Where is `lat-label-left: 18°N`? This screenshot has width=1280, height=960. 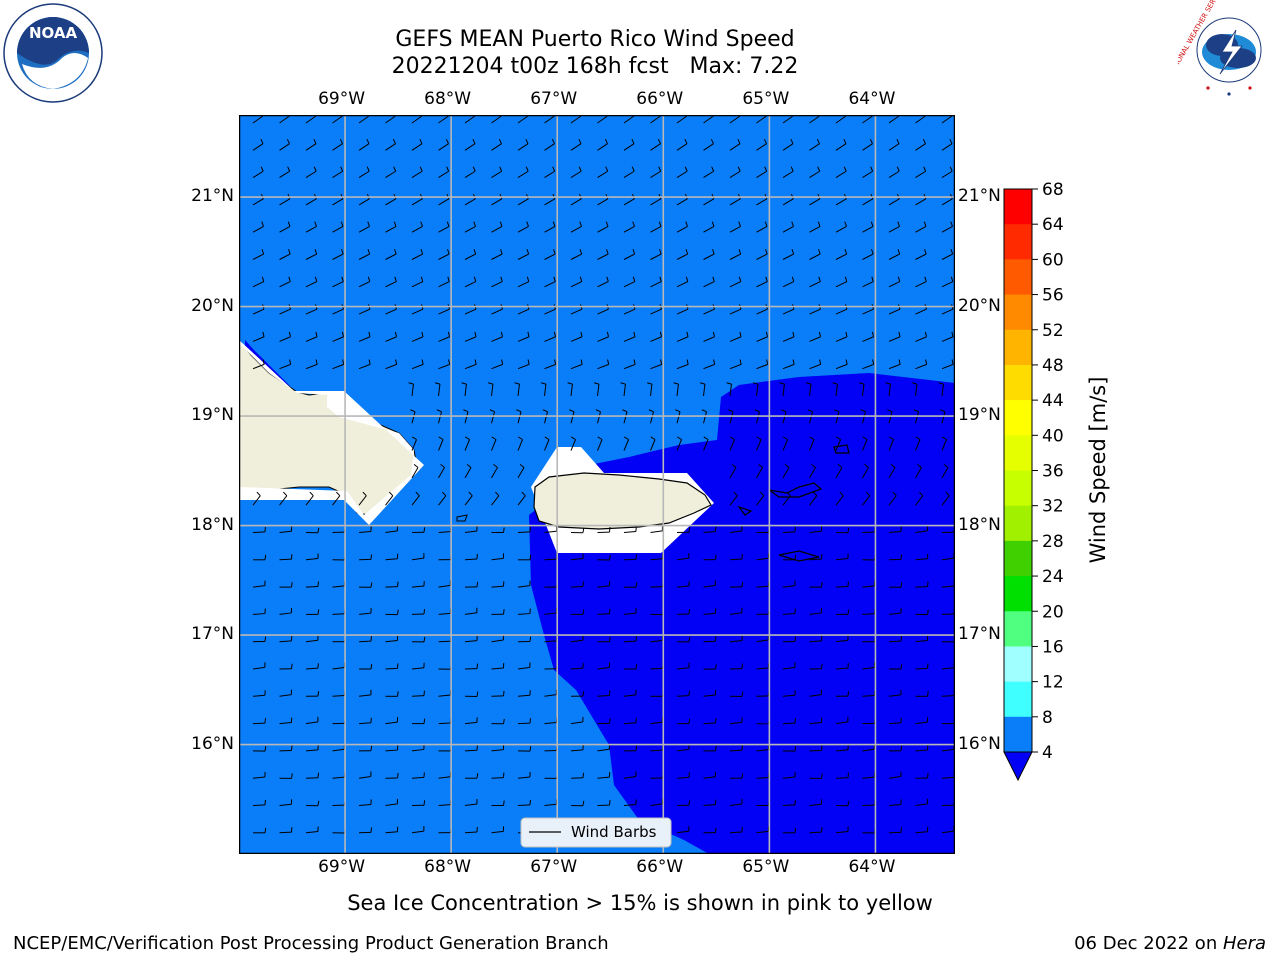 lat-label-left: 18°N is located at coordinates (212, 524).